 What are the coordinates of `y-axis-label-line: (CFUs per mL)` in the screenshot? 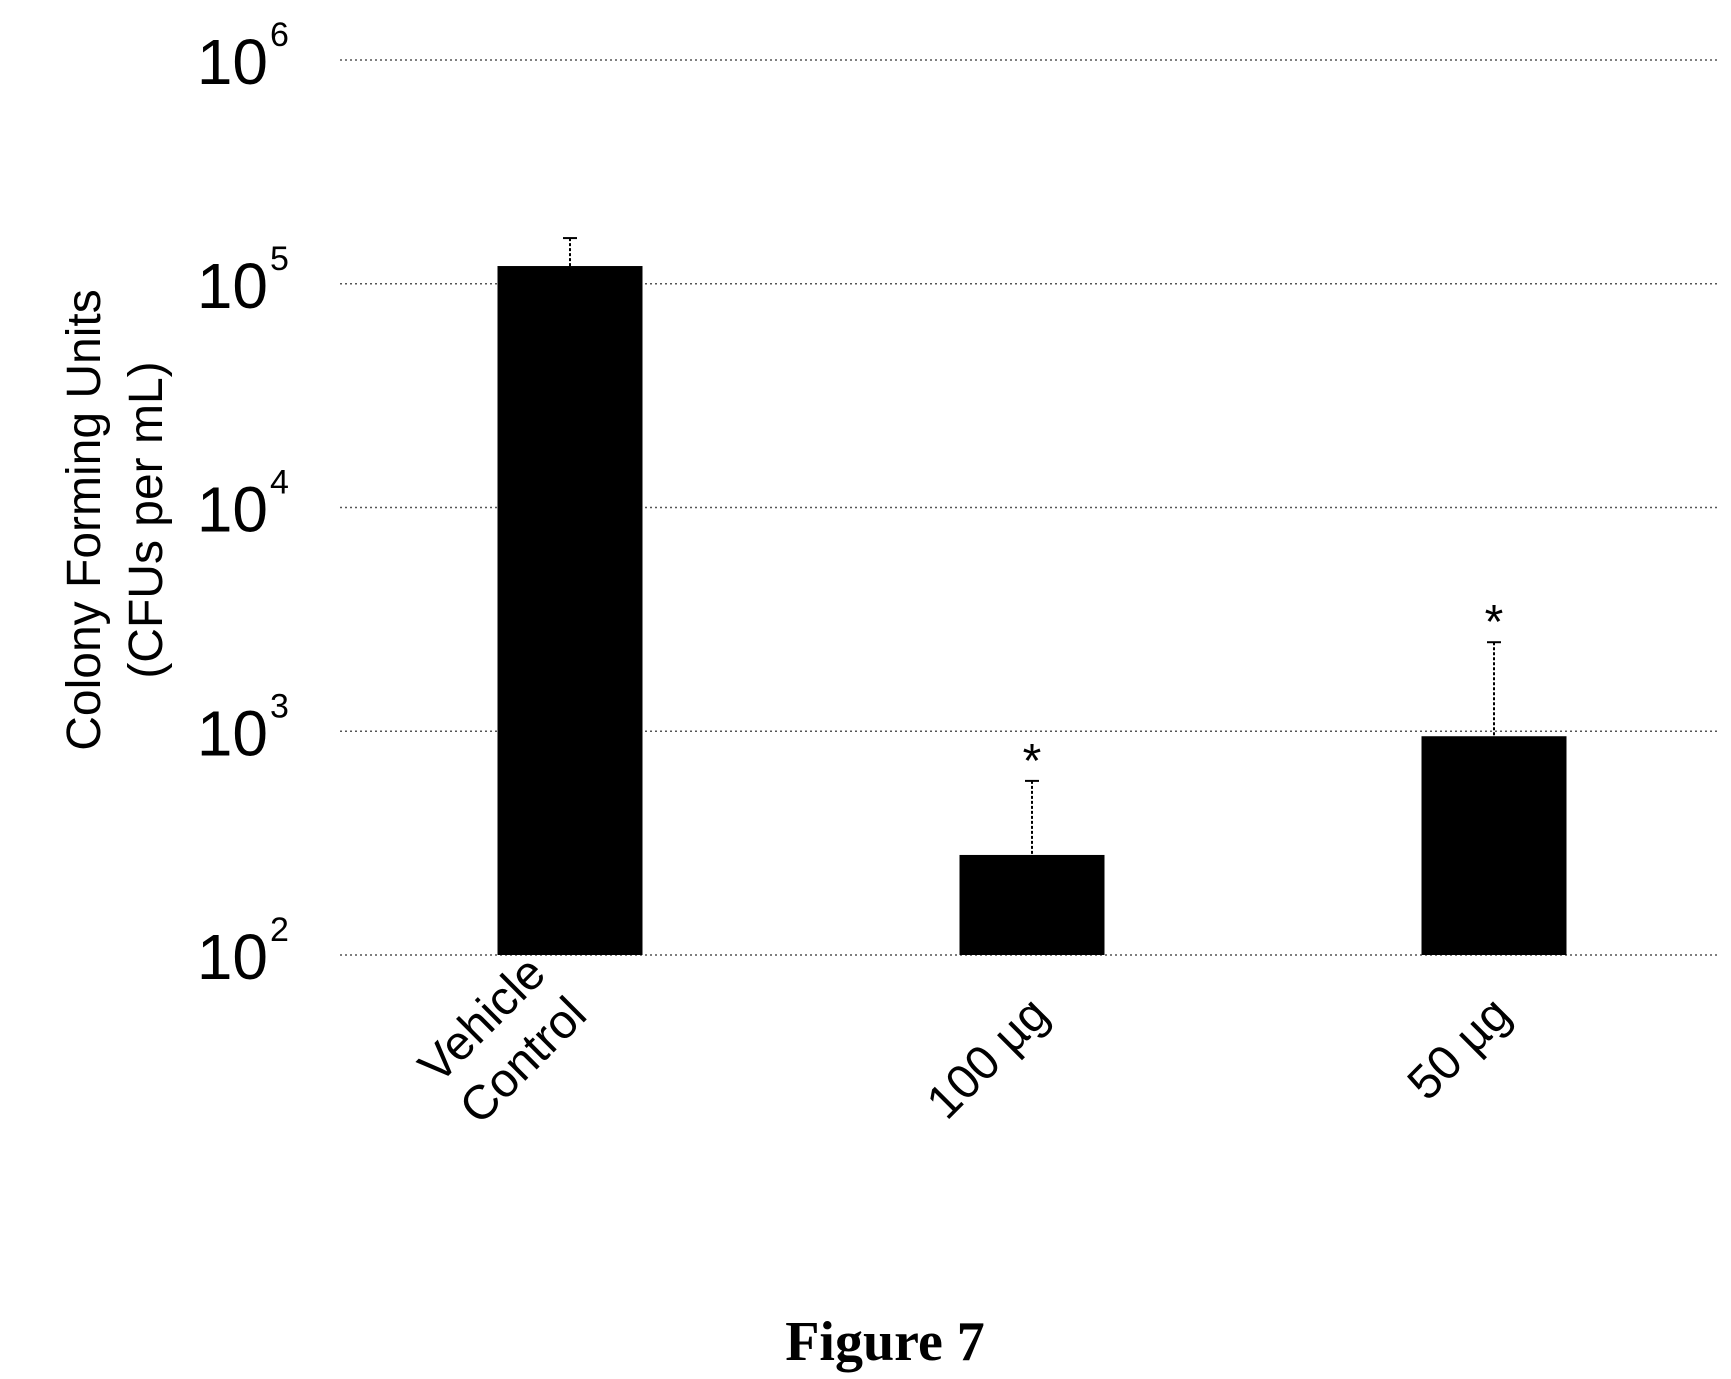 It's located at (146, 519).